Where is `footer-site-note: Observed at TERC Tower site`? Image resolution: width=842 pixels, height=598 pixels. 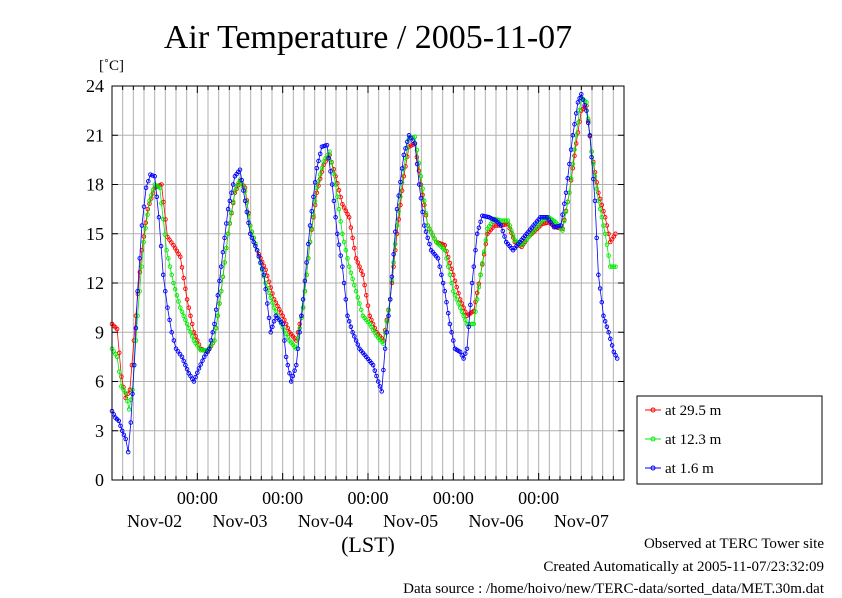 footer-site-note: Observed at TERC Tower site is located at coordinates (733, 544).